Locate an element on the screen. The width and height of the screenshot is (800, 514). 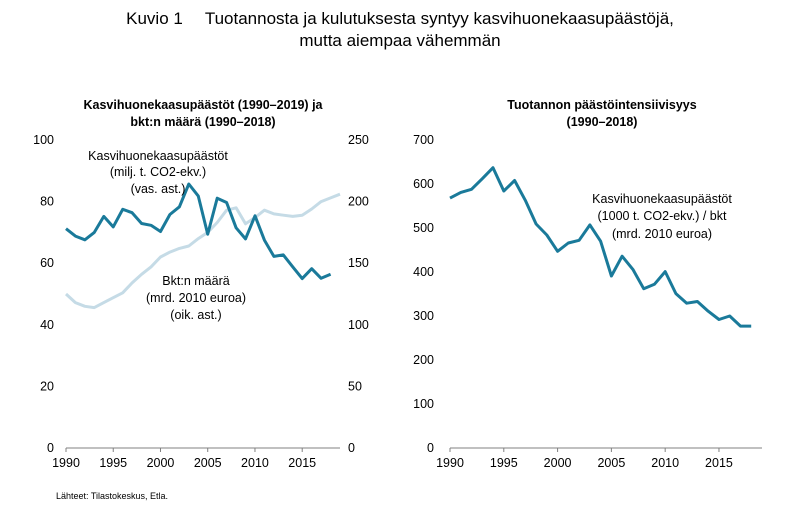
intensity-series-line is located at coordinates (600, 247).